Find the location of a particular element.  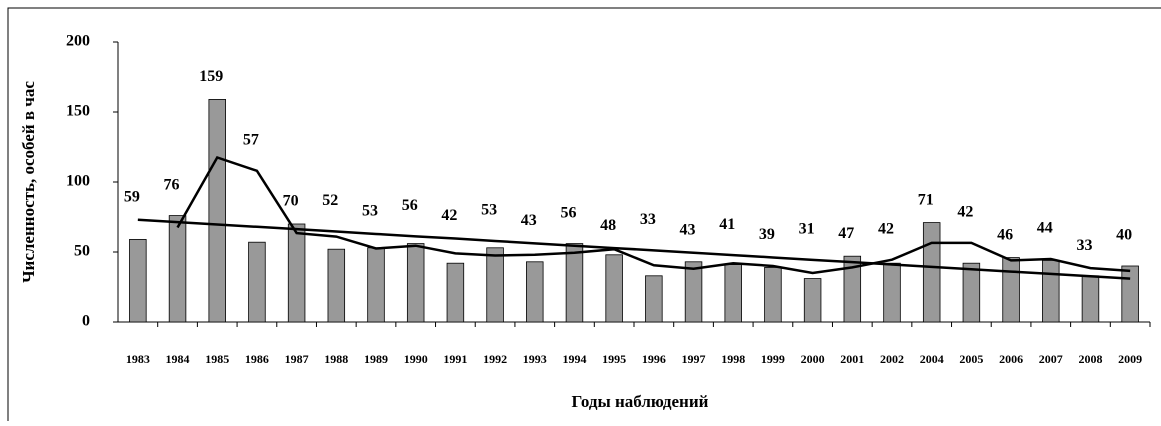

data-label: 41 is located at coordinates (727, 224).